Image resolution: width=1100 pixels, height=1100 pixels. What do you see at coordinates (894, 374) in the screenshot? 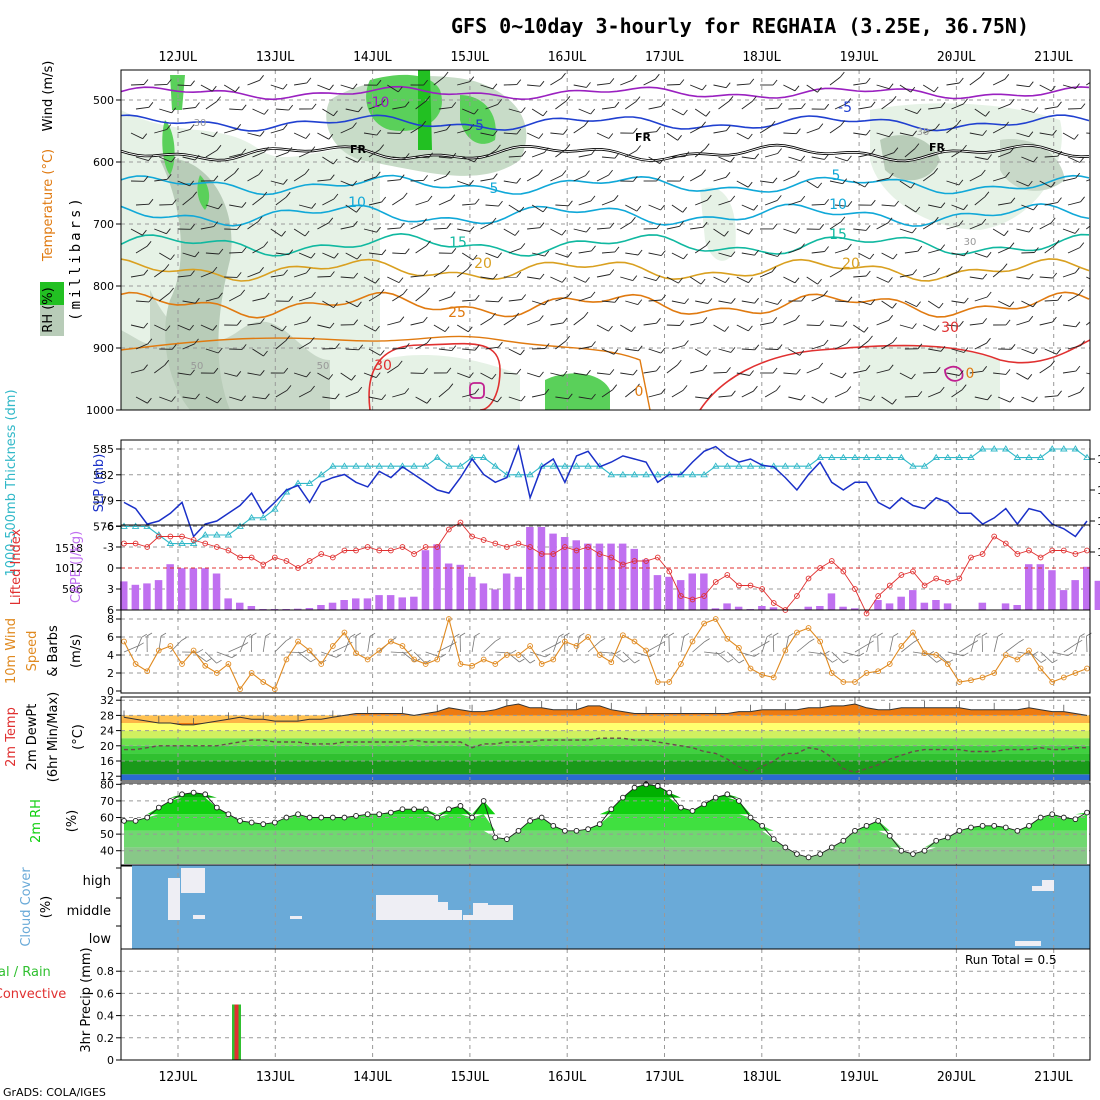
I see `temperature-contour` at bounding box center [894, 374].